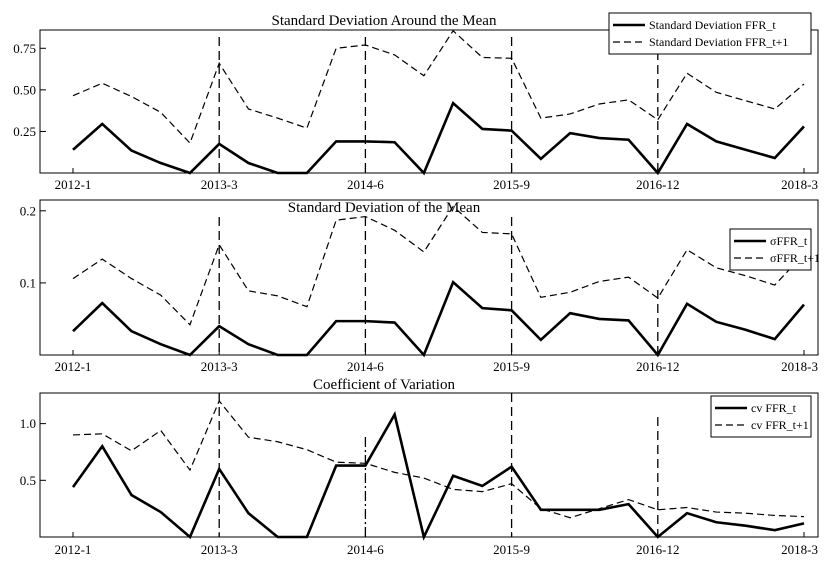 Image resolution: width=825 pixels, height=564 pixels. Describe the element at coordinates (780, 425) in the screenshot. I see `legend-label: cv FFR_t+1` at that location.